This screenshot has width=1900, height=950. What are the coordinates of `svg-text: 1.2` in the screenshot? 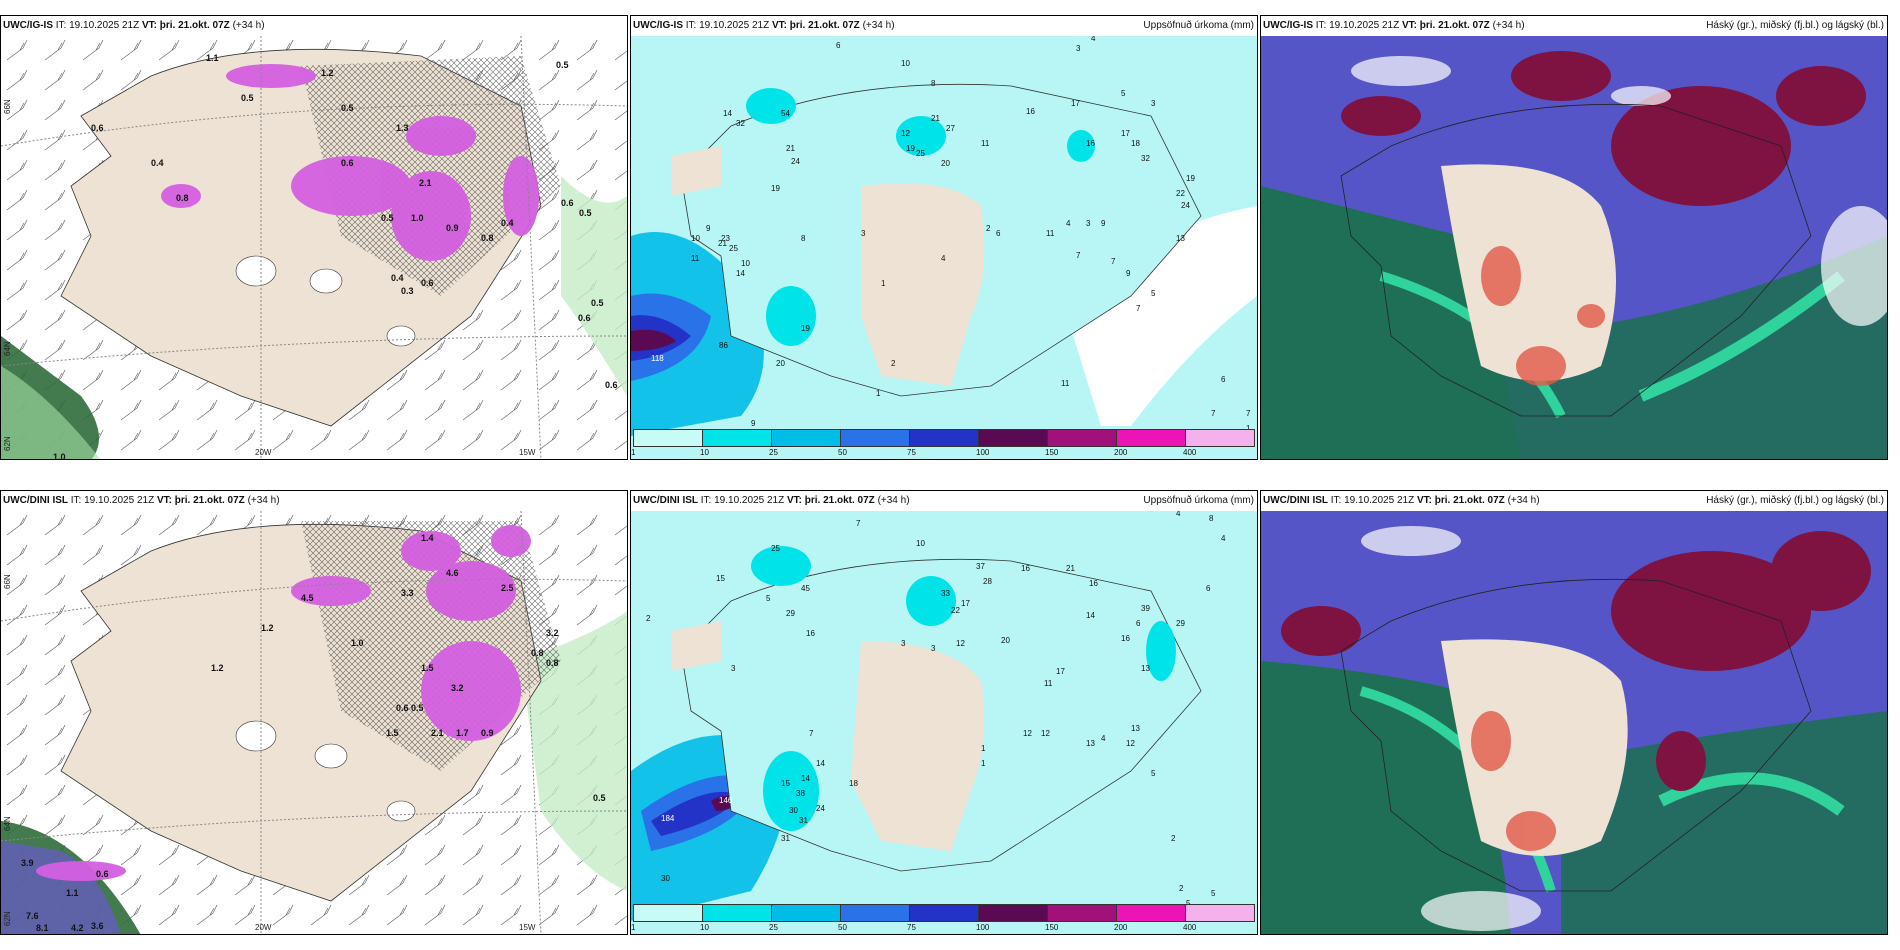 It's located at (267, 628).